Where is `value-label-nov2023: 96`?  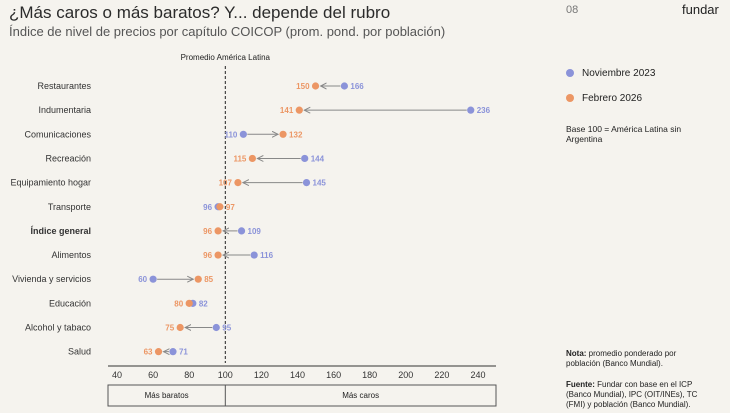
value-label-nov2023: 96 is located at coordinates (207, 207).